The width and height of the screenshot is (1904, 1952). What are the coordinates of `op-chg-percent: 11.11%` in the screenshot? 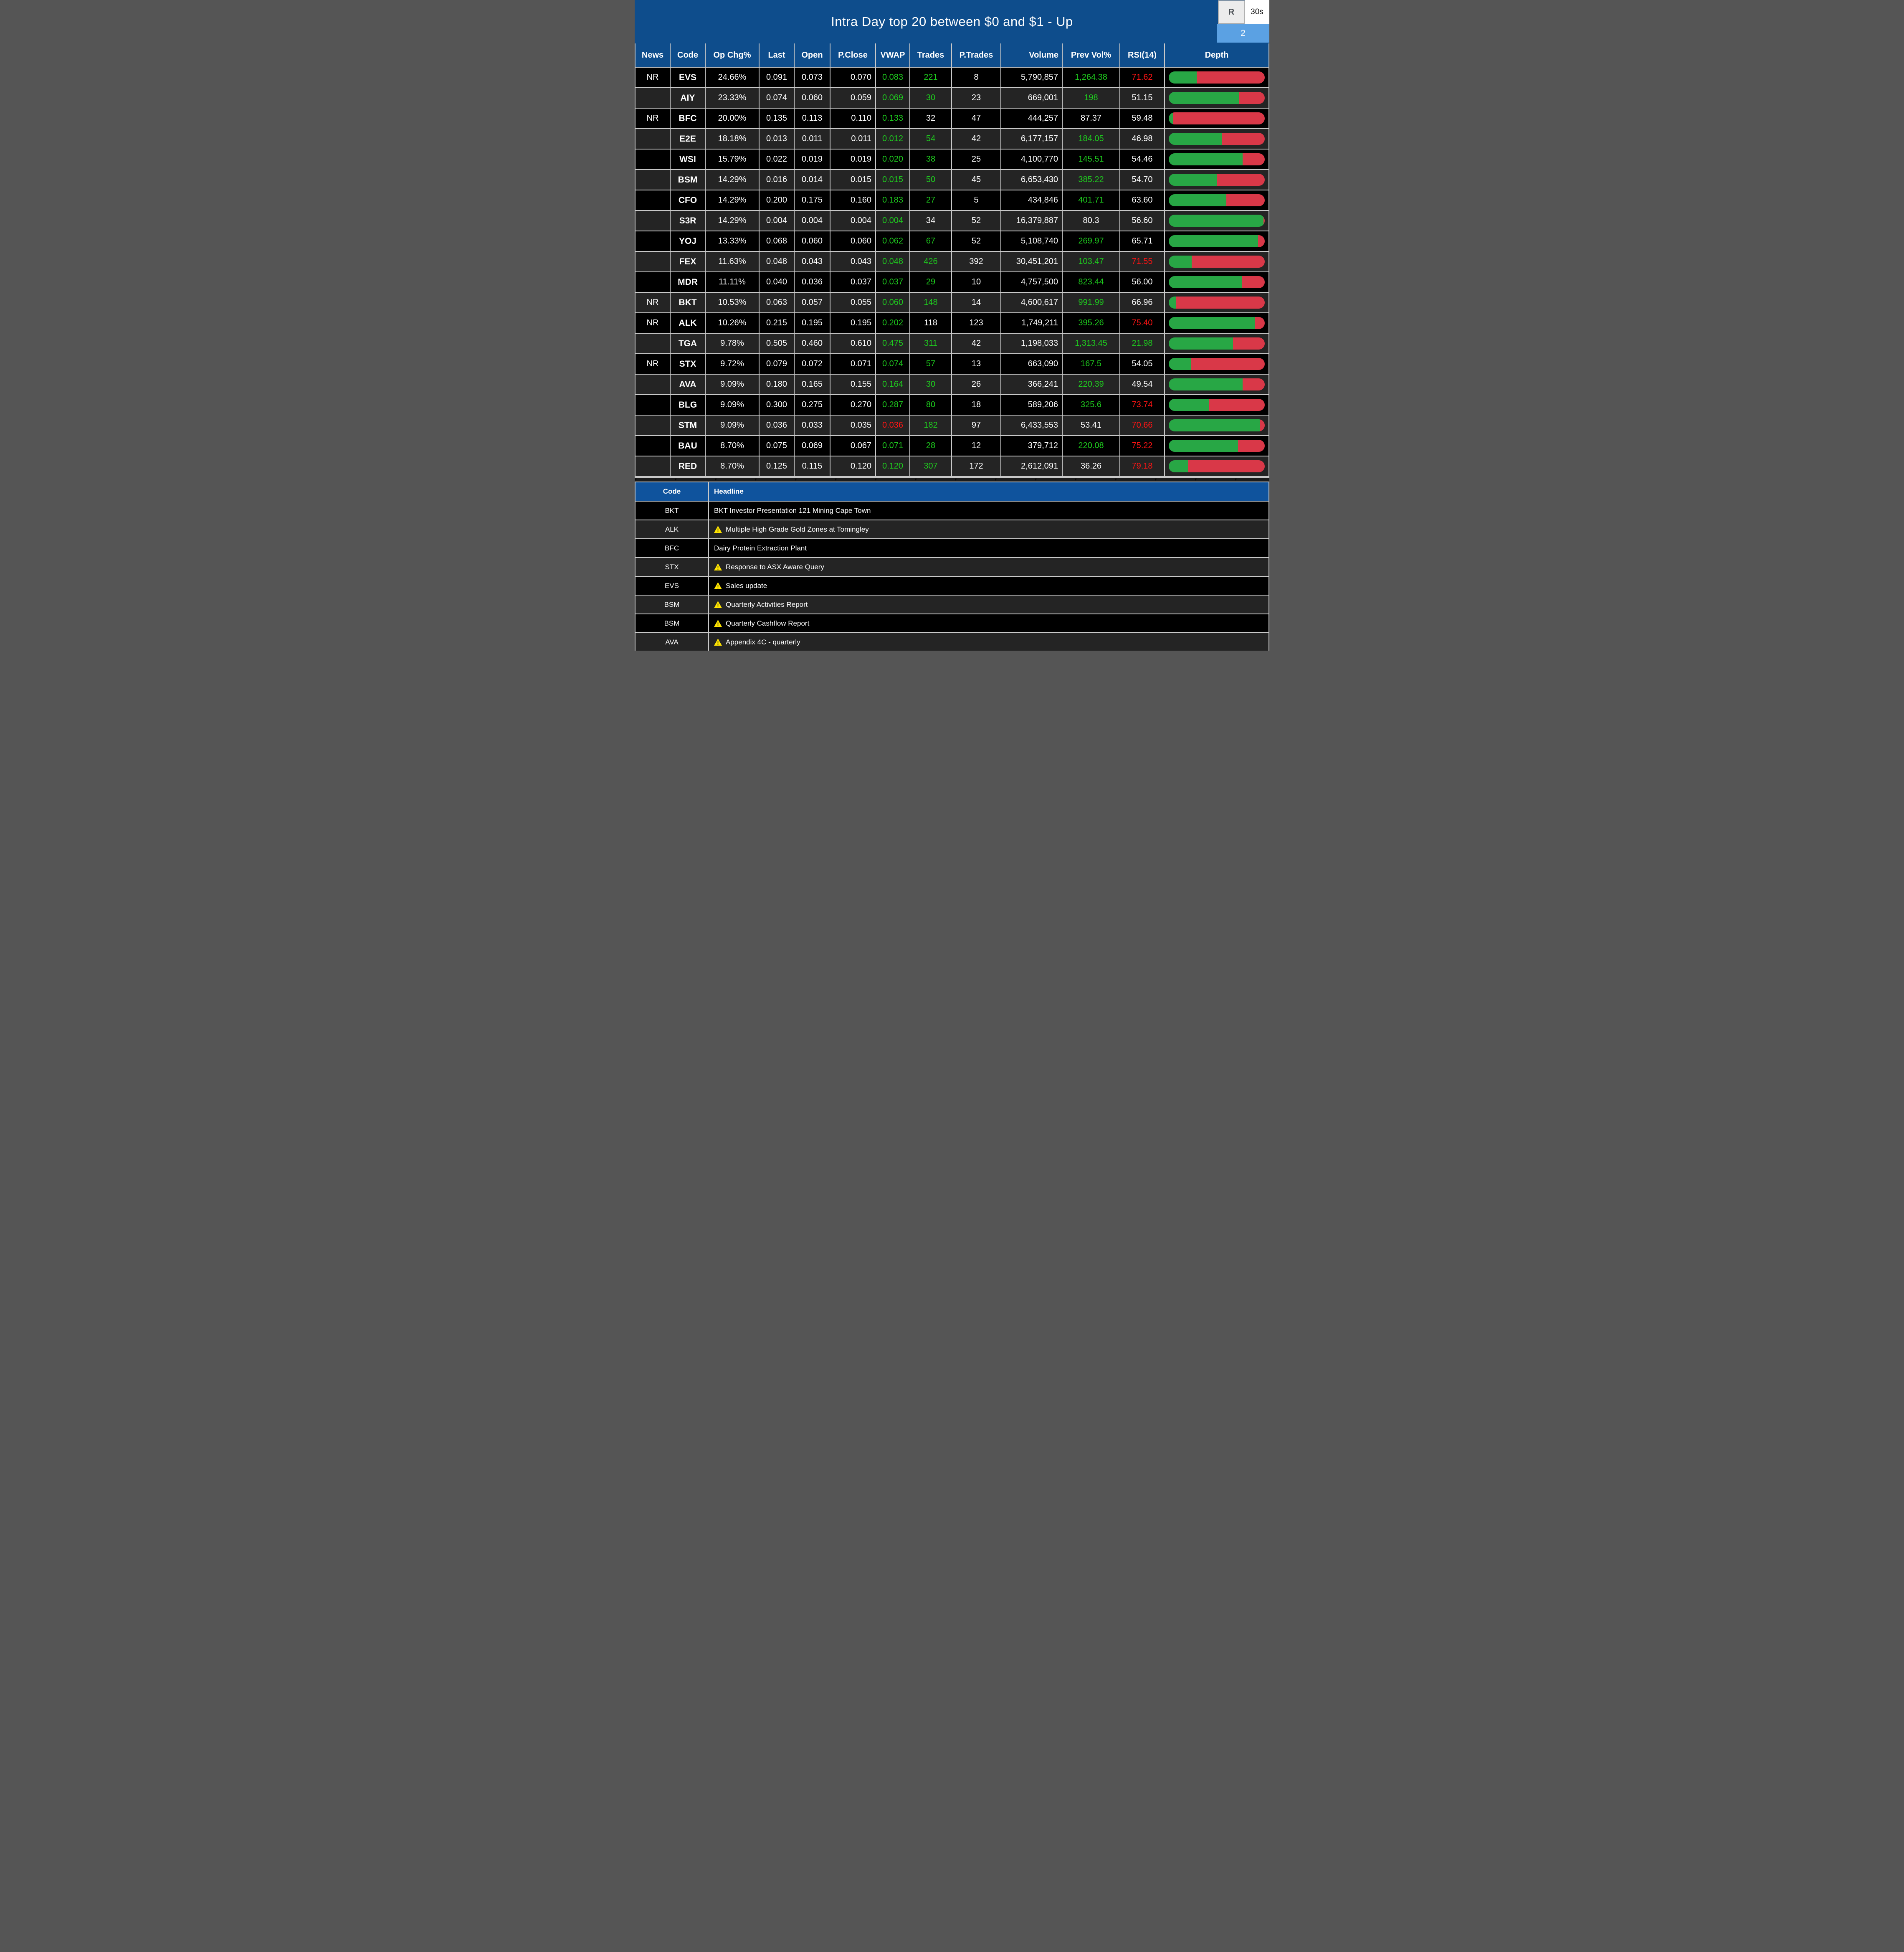 It's located at (733, 282).